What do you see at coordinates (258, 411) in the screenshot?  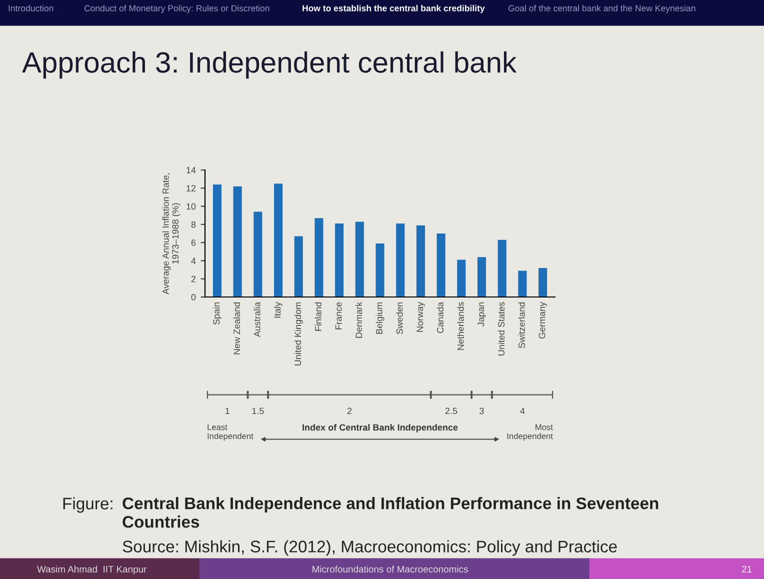 I see `text: 1.5` at bounding box center [258, 411].